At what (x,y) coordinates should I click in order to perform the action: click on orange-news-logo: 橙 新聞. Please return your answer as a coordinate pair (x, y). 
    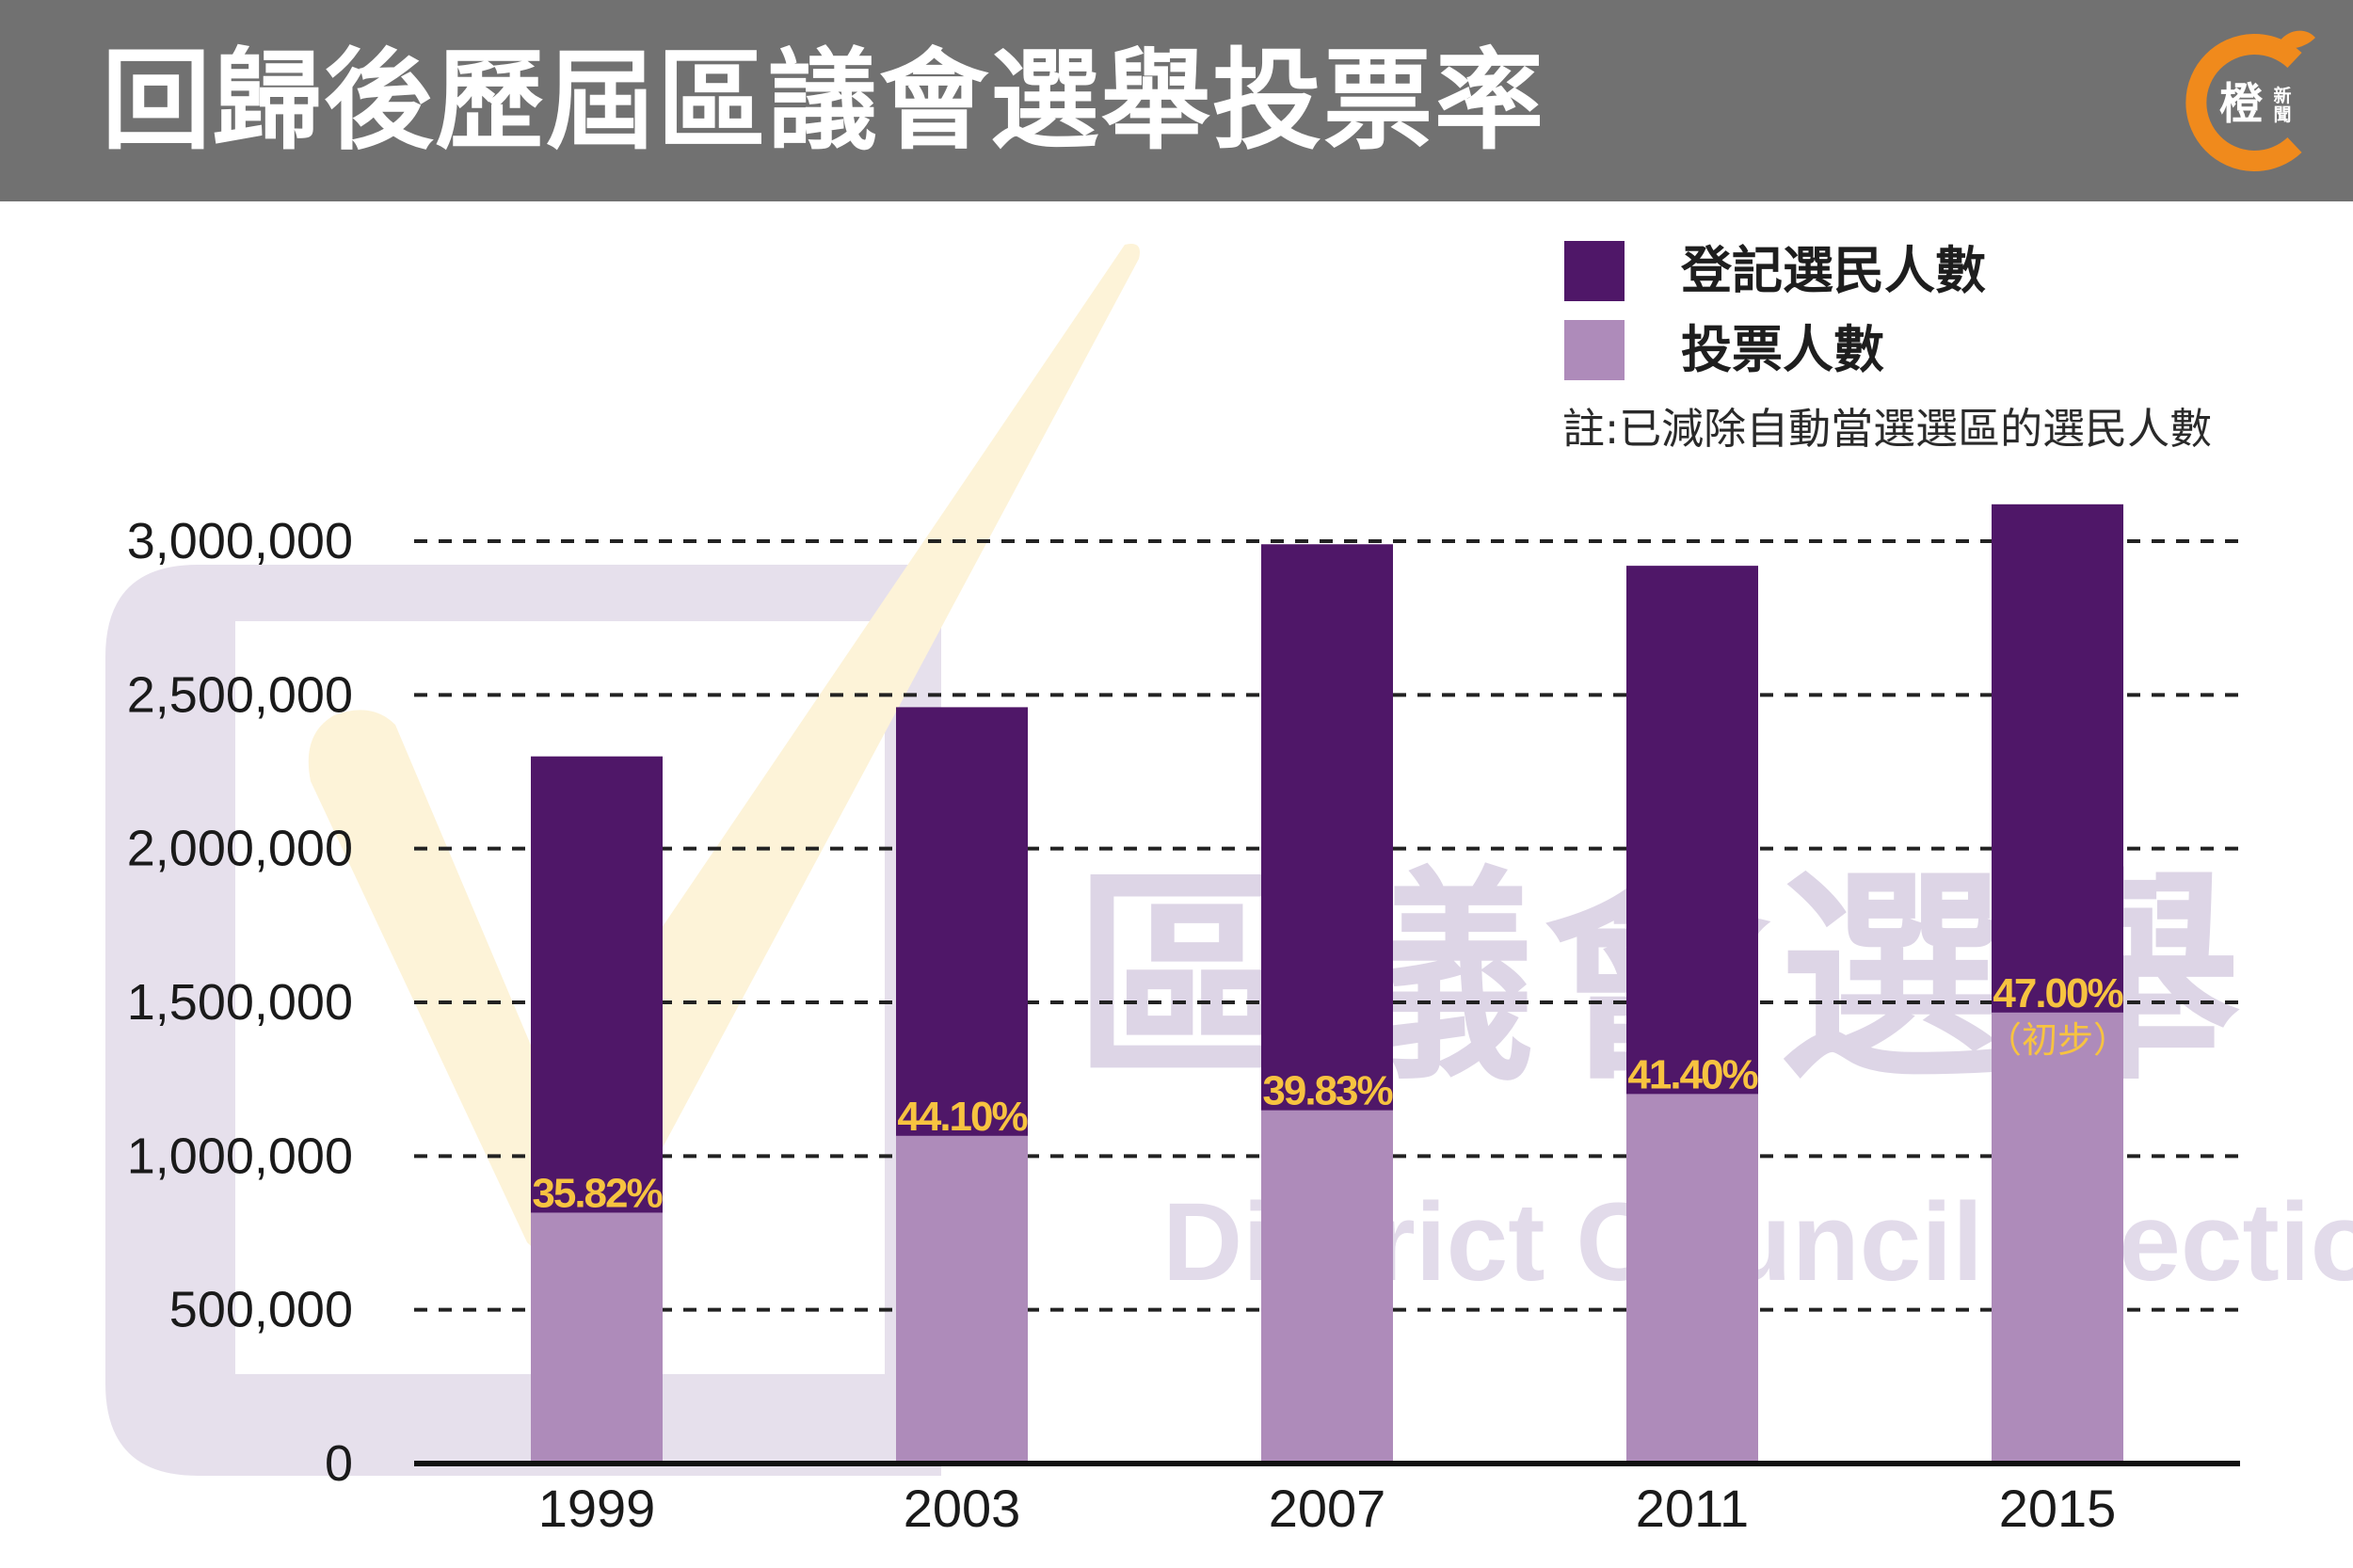
    Looking at the image, I should click on (2254, 101).